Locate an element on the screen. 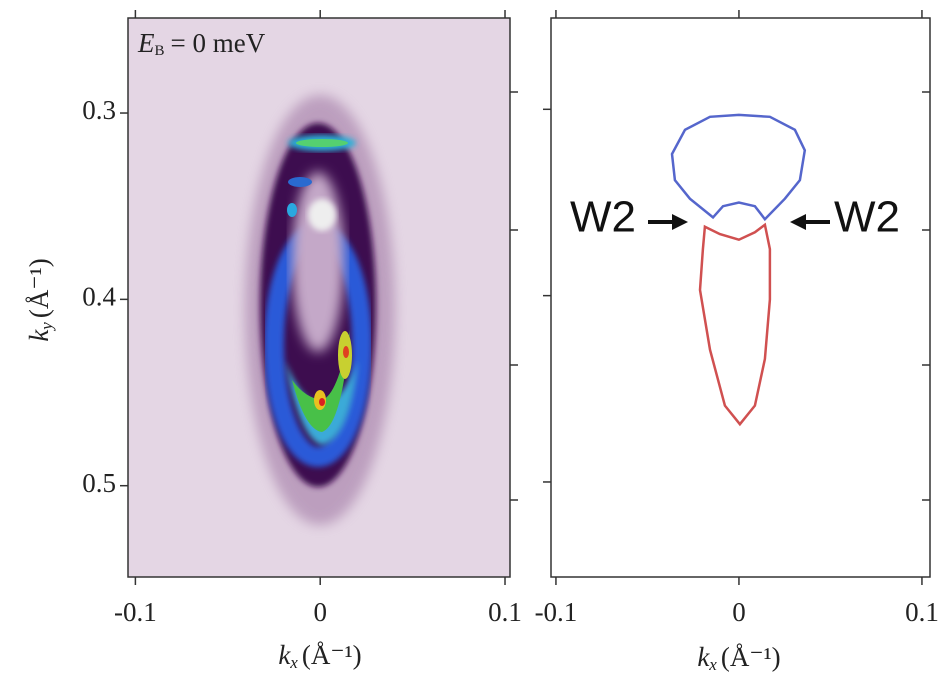 This screenshot has height=681, width=952. y-tick-label: 0.3 is located at coordinates (99, 110).